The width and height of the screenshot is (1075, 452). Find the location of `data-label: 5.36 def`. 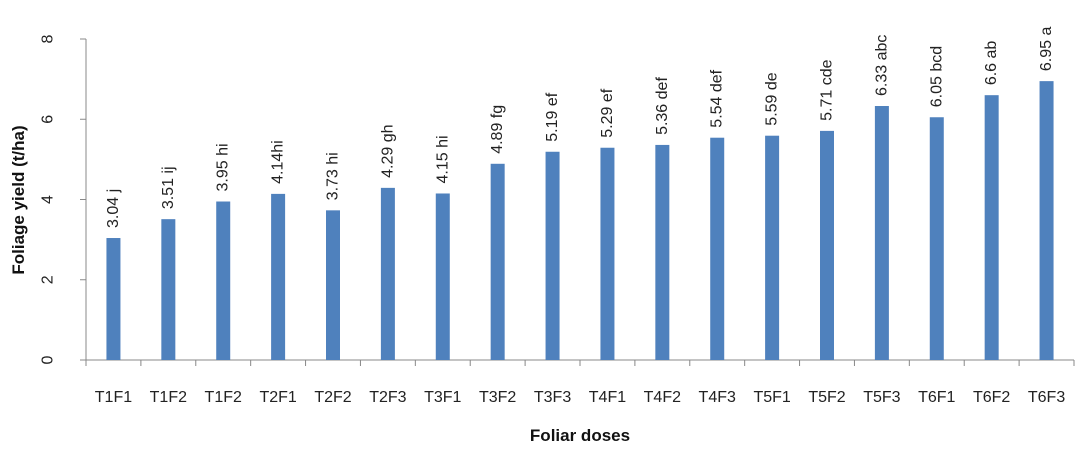

data-label: 5.36 def is located at coordinates (662, 106).